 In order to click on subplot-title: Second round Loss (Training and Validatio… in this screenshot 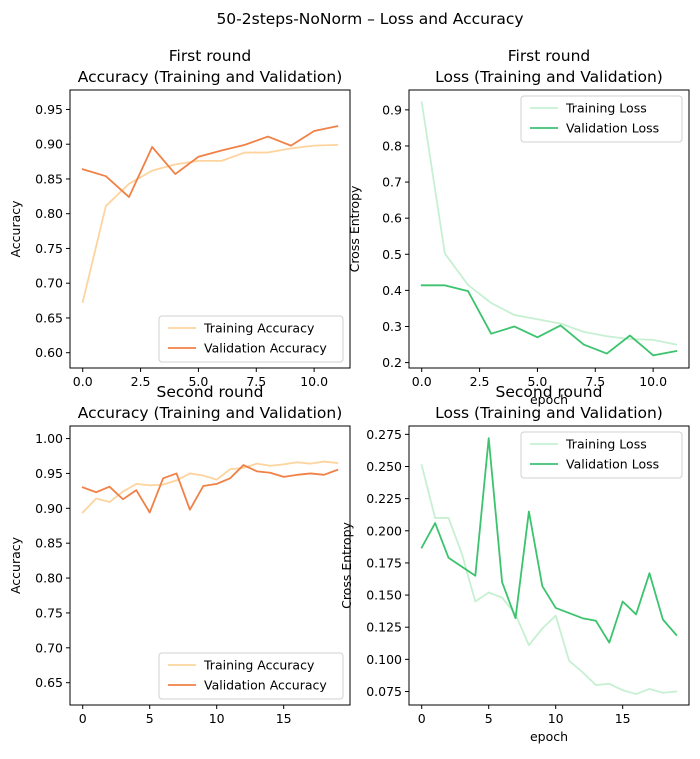, I will do `click(549, 402)`.